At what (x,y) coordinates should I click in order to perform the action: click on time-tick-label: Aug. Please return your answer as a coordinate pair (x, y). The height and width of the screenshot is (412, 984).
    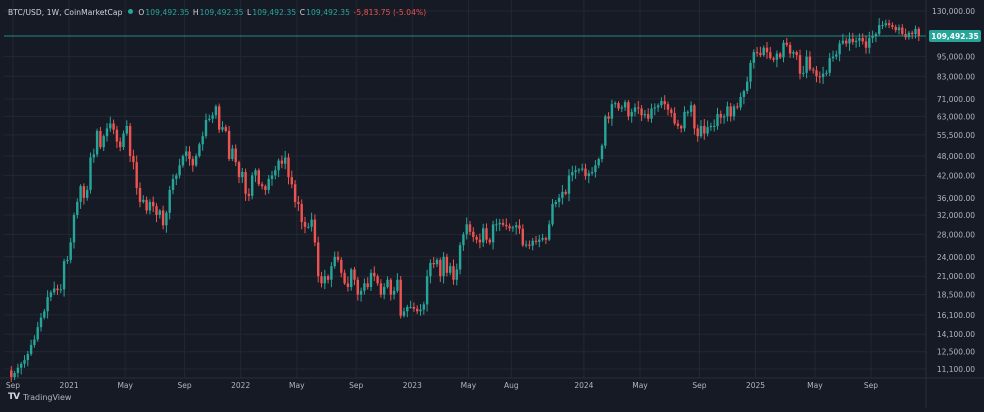
    Looking at the image, I should click on (511, 385).